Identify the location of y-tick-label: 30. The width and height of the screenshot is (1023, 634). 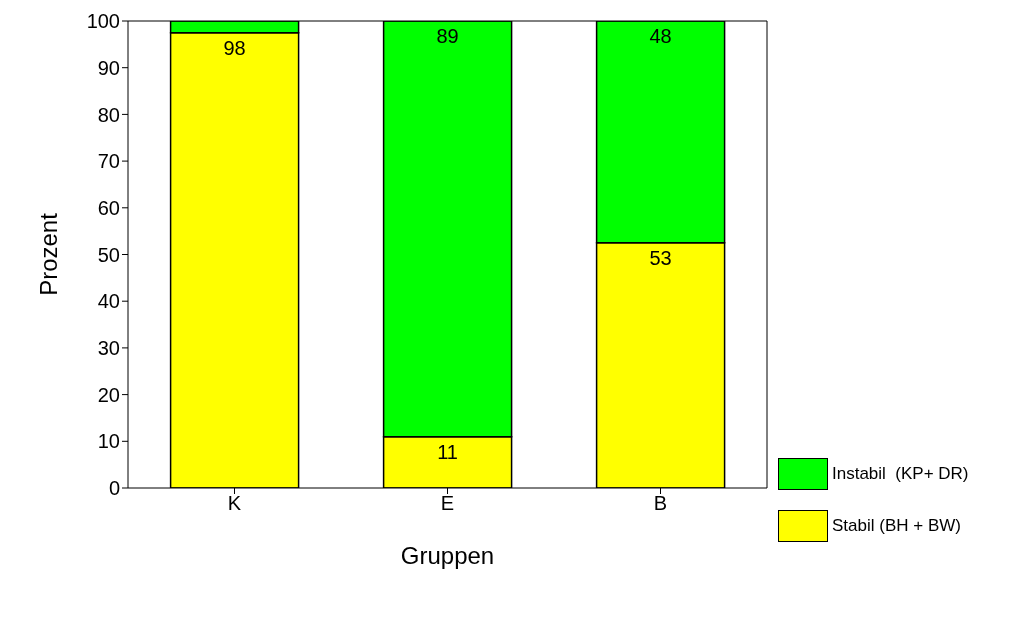
(108, 348).